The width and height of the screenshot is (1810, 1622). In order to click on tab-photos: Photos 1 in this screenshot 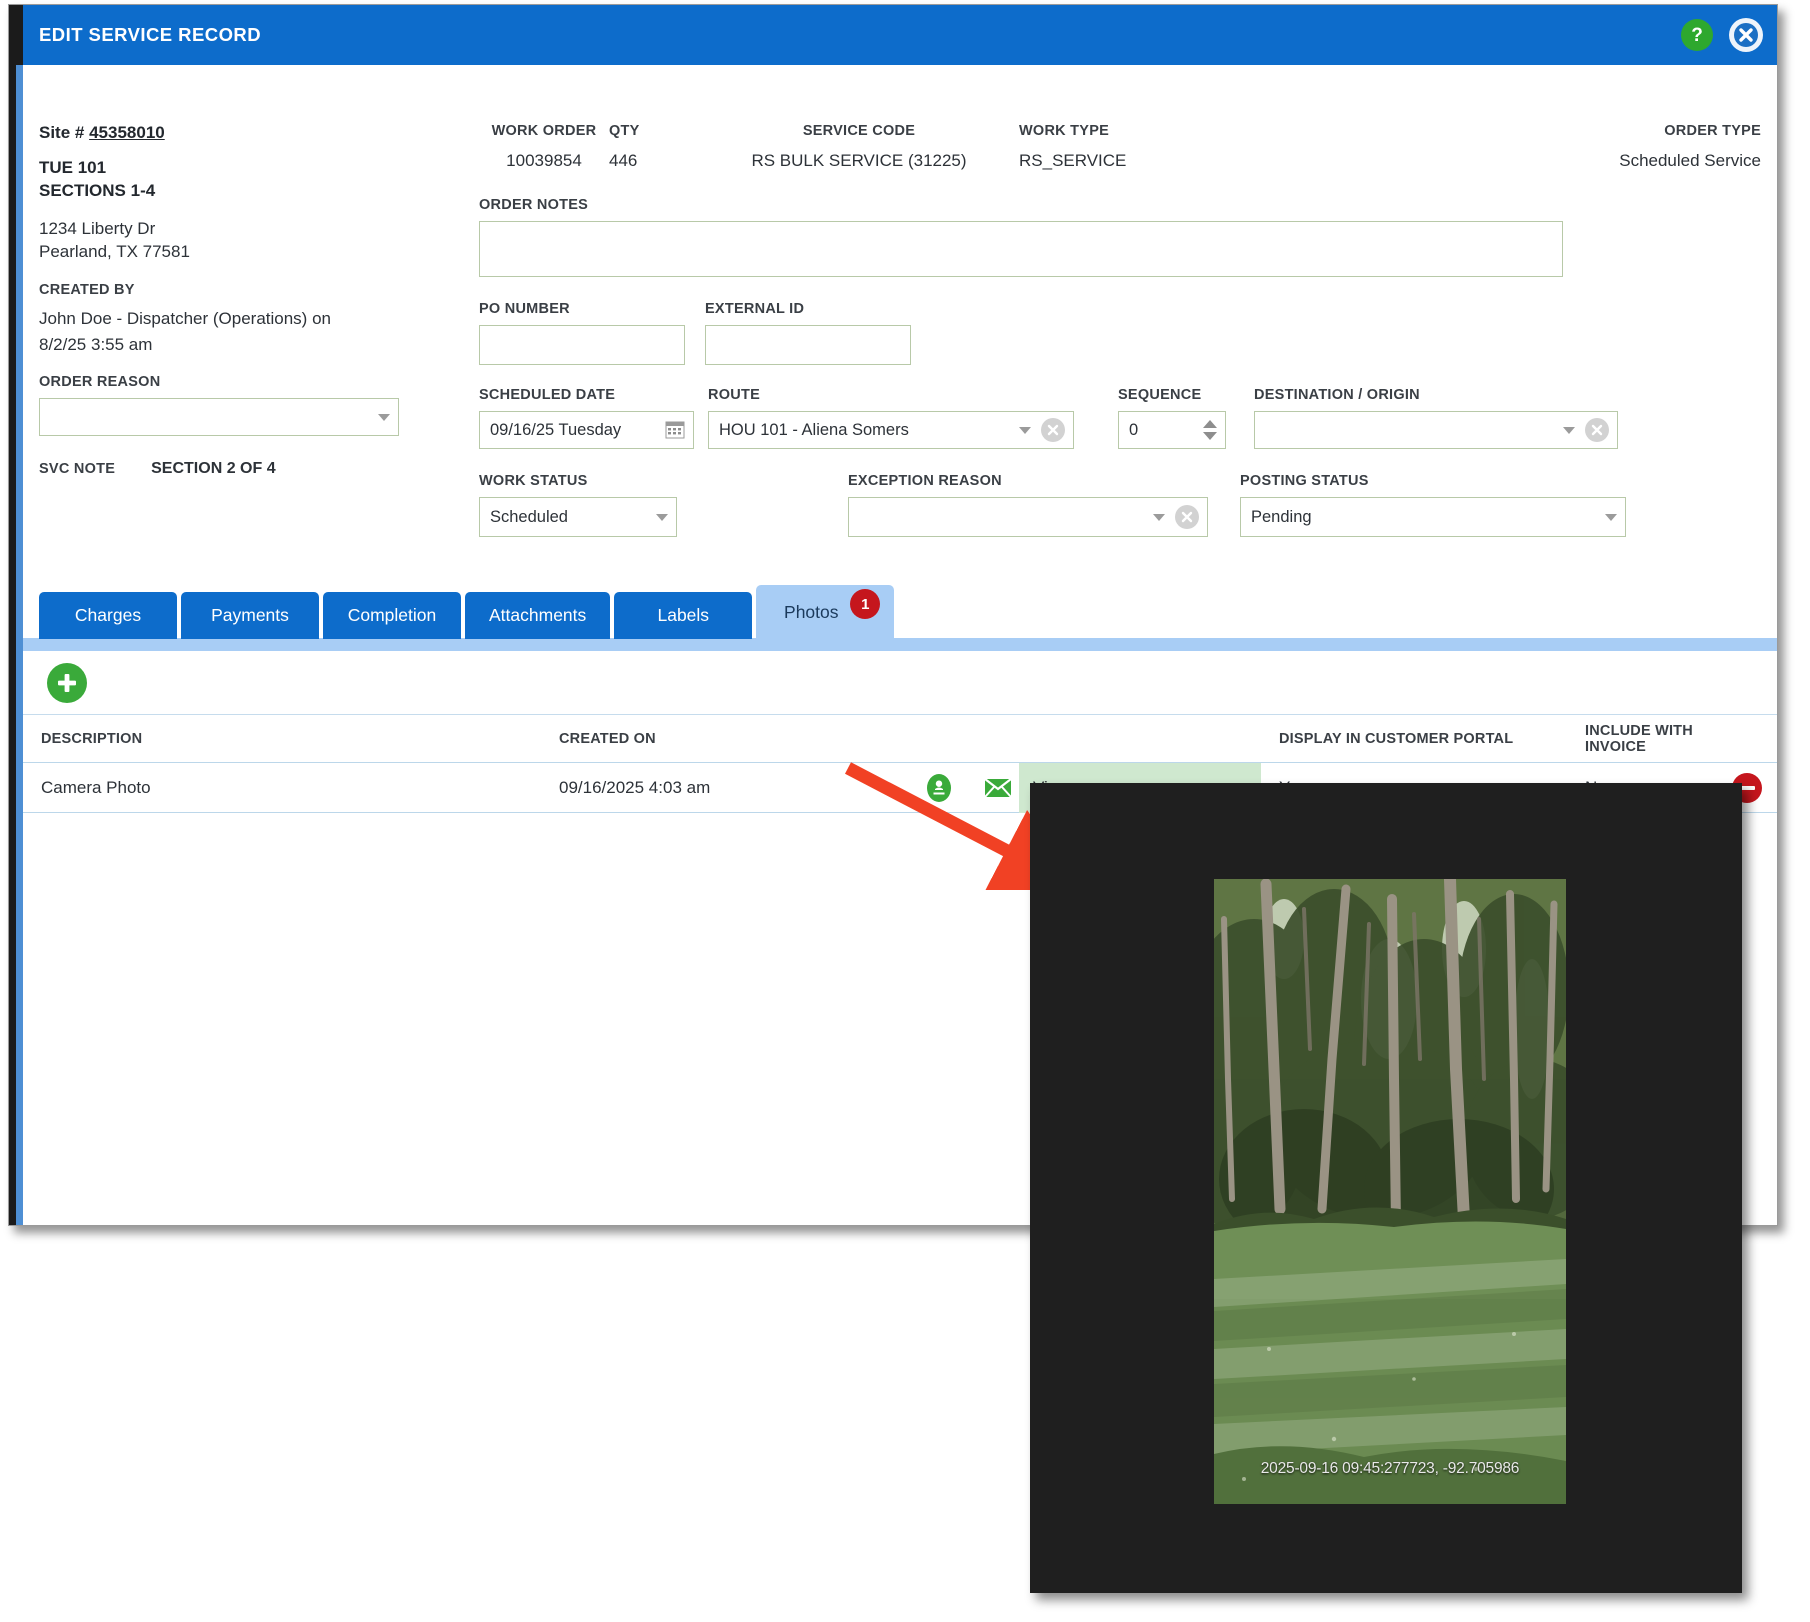, I will do `click(825, 612)`.